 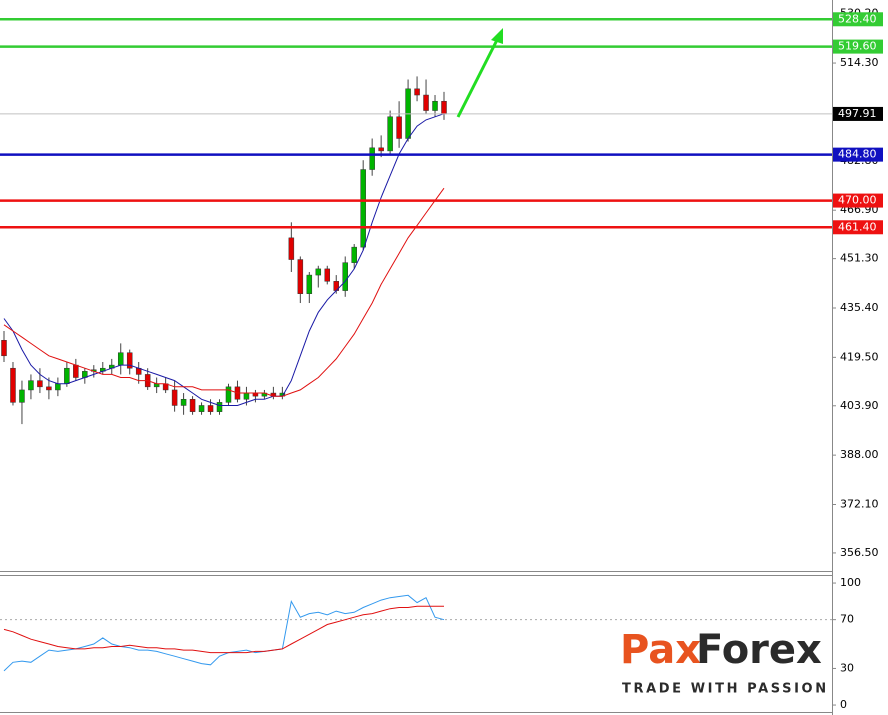 I want to click on y-tick-label: 435.40, so click(x=859, y=307).